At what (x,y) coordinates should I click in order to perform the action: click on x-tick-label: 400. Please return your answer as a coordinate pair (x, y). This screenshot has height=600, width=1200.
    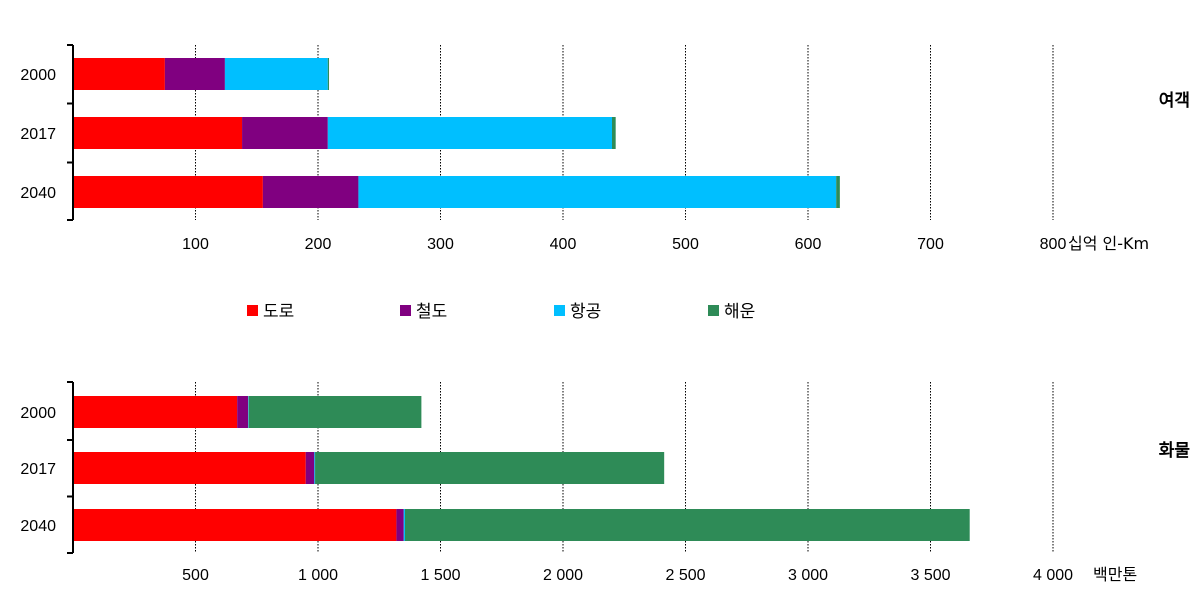
    Looking at the image, I should click on (563, 244).